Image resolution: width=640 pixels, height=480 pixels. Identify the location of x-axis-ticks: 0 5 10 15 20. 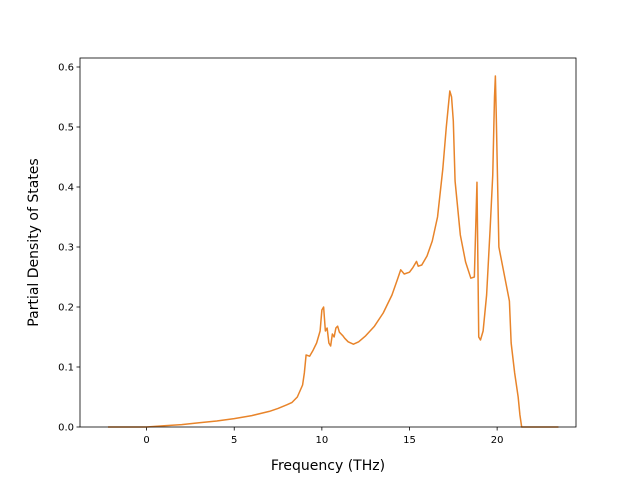
(323, 436).